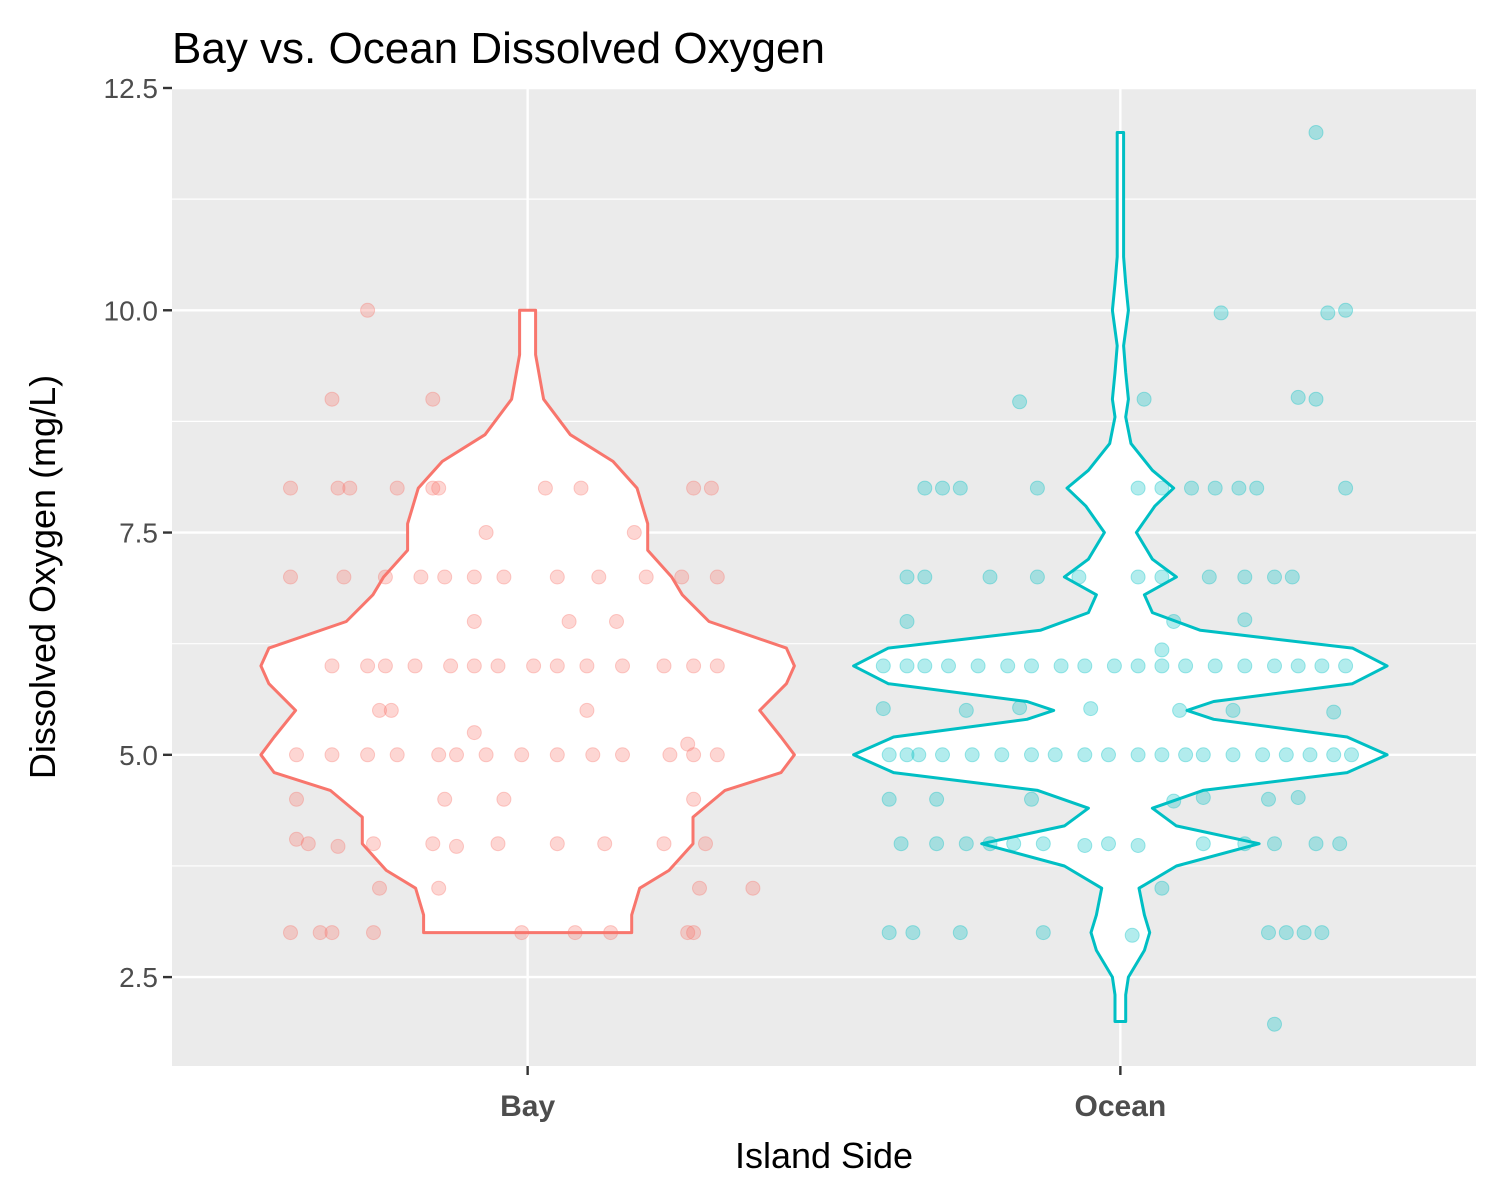 Image resolution: width=1500 pixels, height=1200 pixels. I want to click on y-tick-label: 5.0, so click(138, 755).